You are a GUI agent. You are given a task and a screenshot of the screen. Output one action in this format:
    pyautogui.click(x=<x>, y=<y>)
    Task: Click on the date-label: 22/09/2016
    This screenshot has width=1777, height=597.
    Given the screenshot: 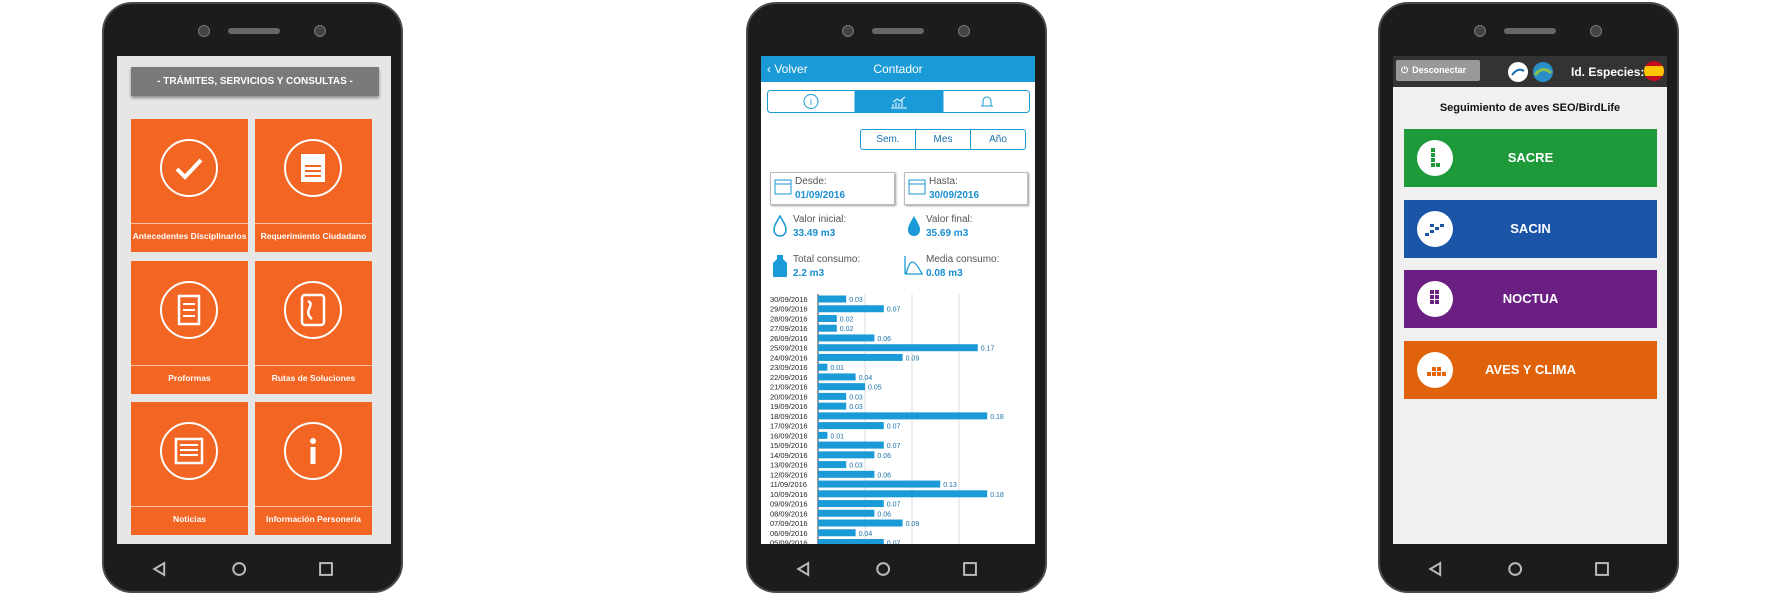 What is the action you would take?
    pyautogui.click(x=789, y=377)
    